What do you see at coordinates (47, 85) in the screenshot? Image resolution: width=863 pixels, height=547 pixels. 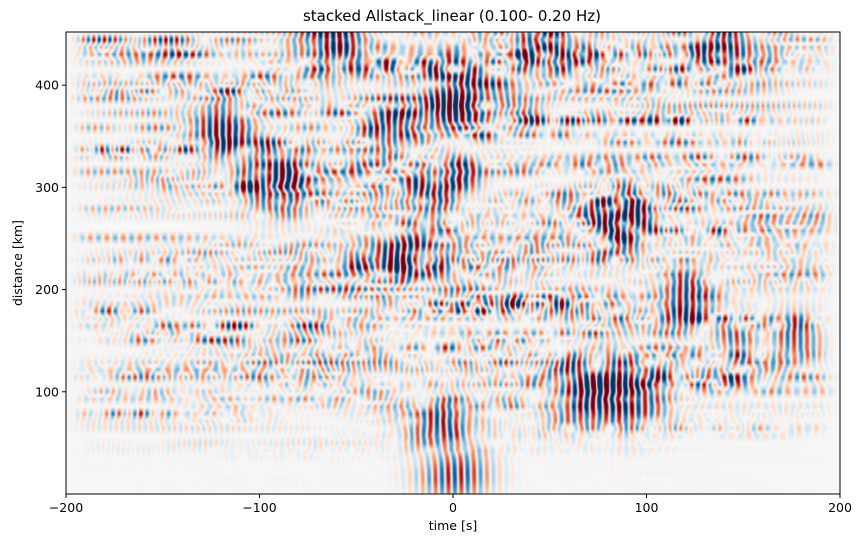 I see `y-tick-label: 400` at bounding box center [47, 85].